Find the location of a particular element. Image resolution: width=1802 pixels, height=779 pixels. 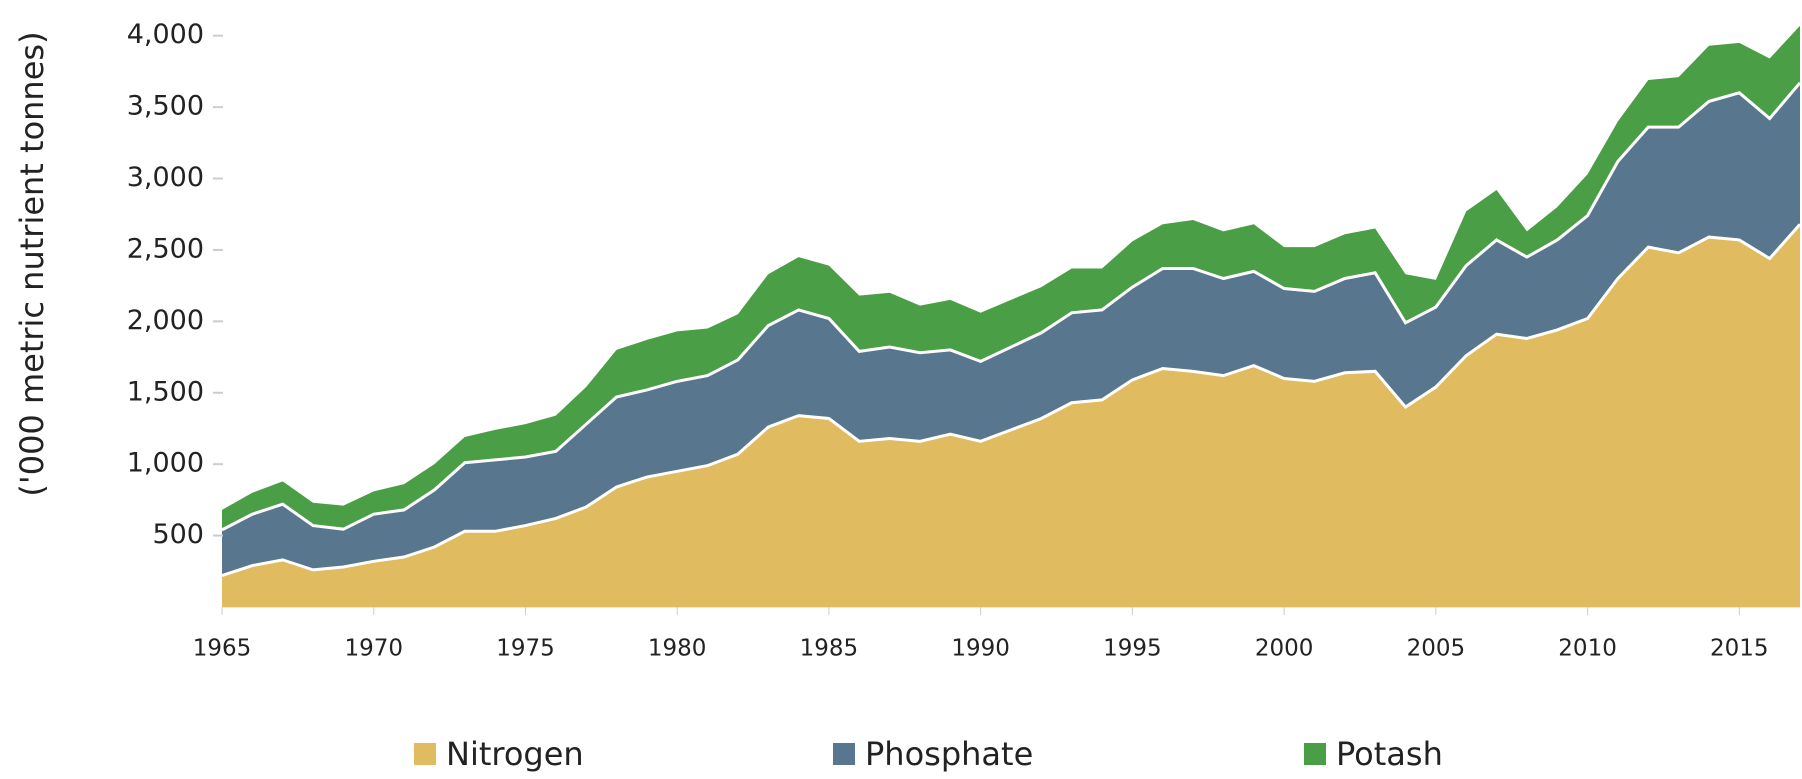

x-tick-label: 1965 is located at coordinates (222, 649).